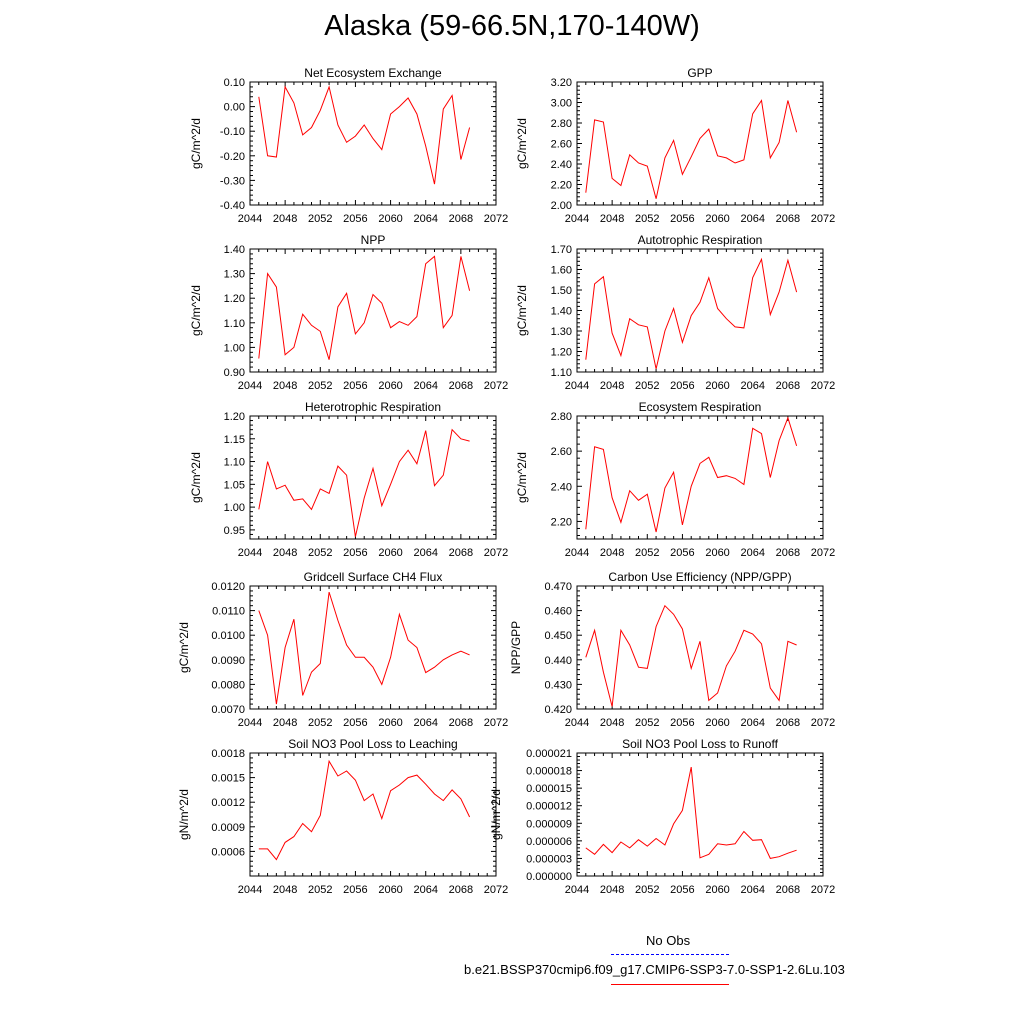  What do you see at coordinates (561, 206) in the screenshot?
I see `y-tick-label: 2.00` at bounding box center [561, 206].